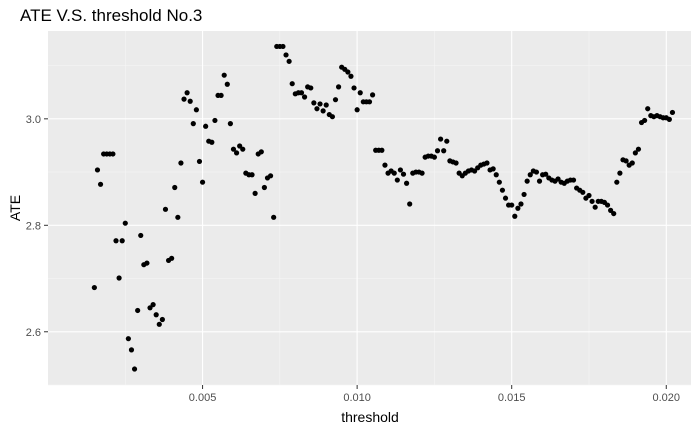 The width and height of the screenshot is (700, 432). What do you see at coordinates (667, 398) in the screenshot?
I see `x-tick-label: 0.020` at bounding box center [667, 398].